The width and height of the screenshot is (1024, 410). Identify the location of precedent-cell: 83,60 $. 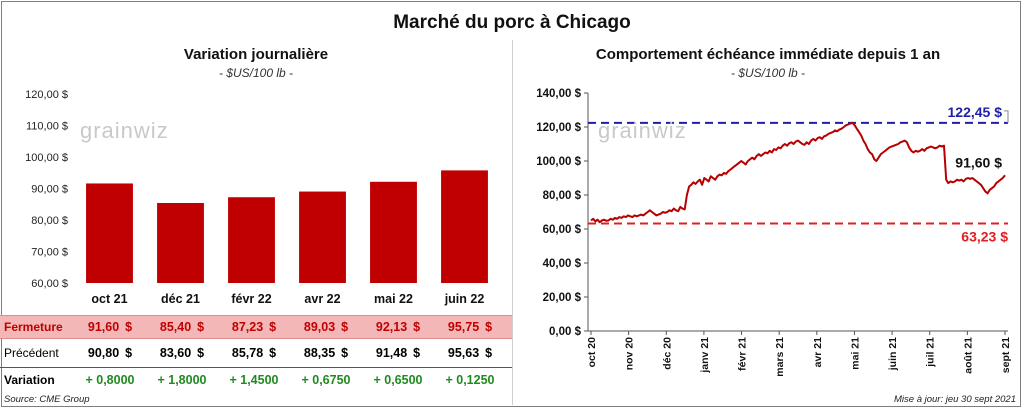
(182, 353).